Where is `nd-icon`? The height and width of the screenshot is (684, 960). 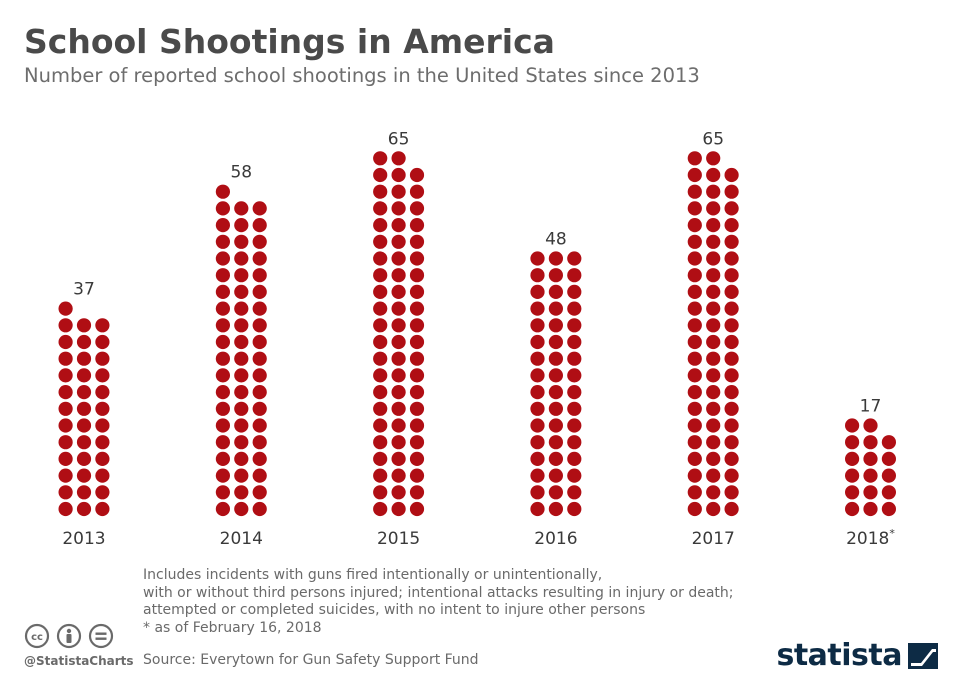
nd-icon is located at coordinates (101, 636).